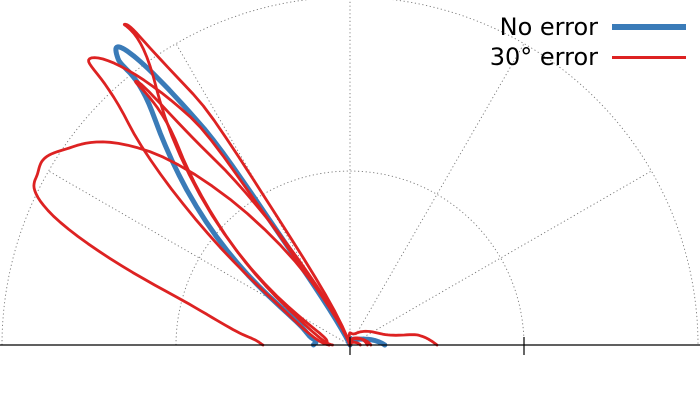 This screenshot has width=700, height=400. What do you see at coordinates (649, 27) in the screenshot?
I see `legend-swatch-no-error` at bounding box center [649, 27].